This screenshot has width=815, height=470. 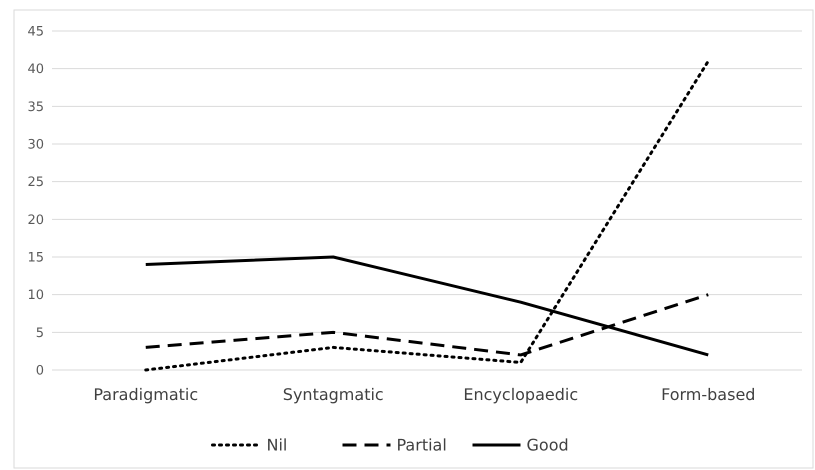 I want to click on y-tick-label: 30, so click(x=35, y=145).